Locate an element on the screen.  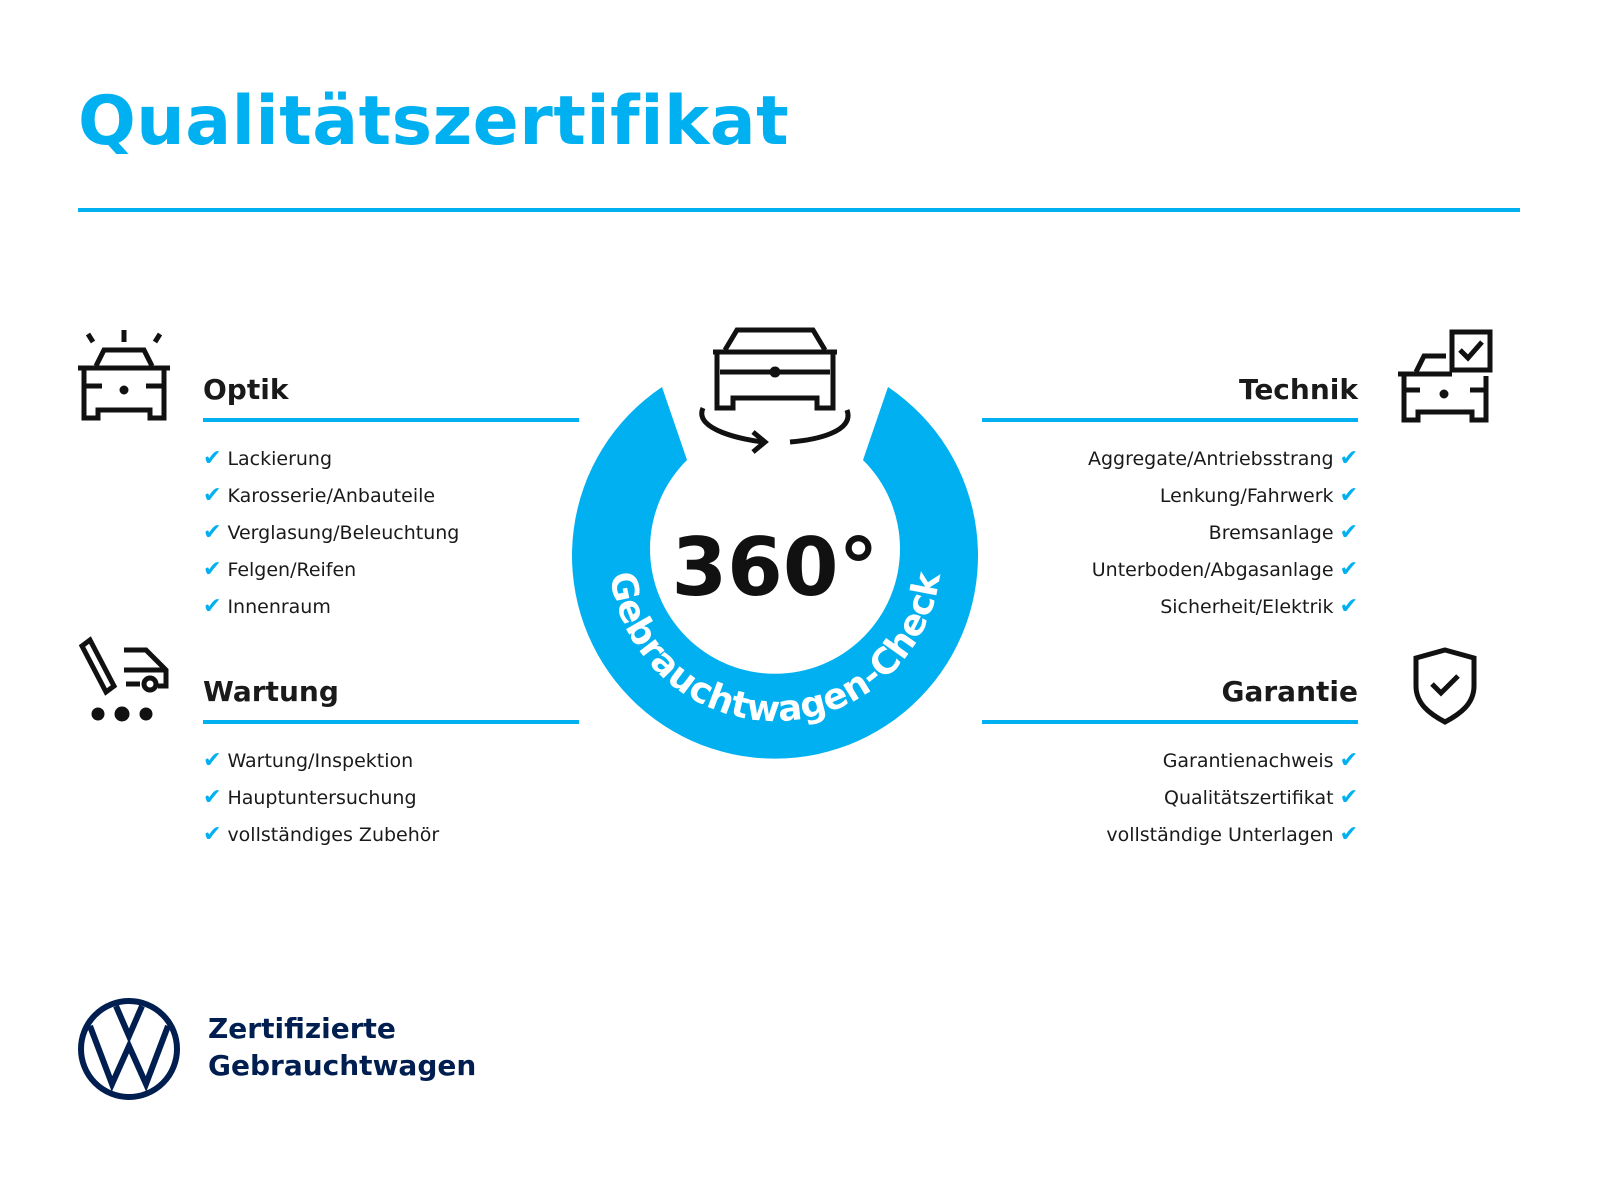
item-label: Aggregate/Antriebsstrang is located at coordinates (1210, 458).